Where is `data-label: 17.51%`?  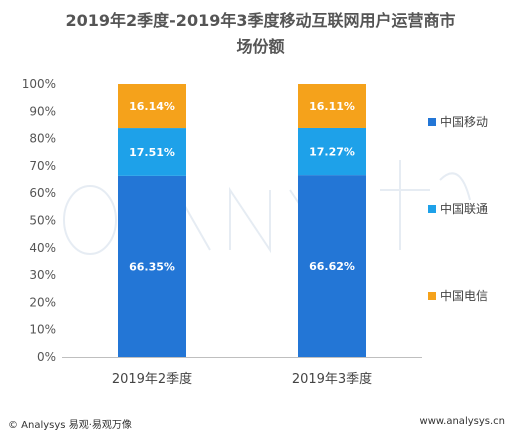 data-label: 17.51% is located at coordinates (152, 152).